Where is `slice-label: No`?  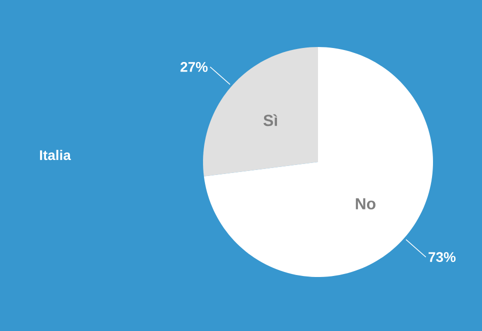 slice-label: No is located at coordinates (366, 204).